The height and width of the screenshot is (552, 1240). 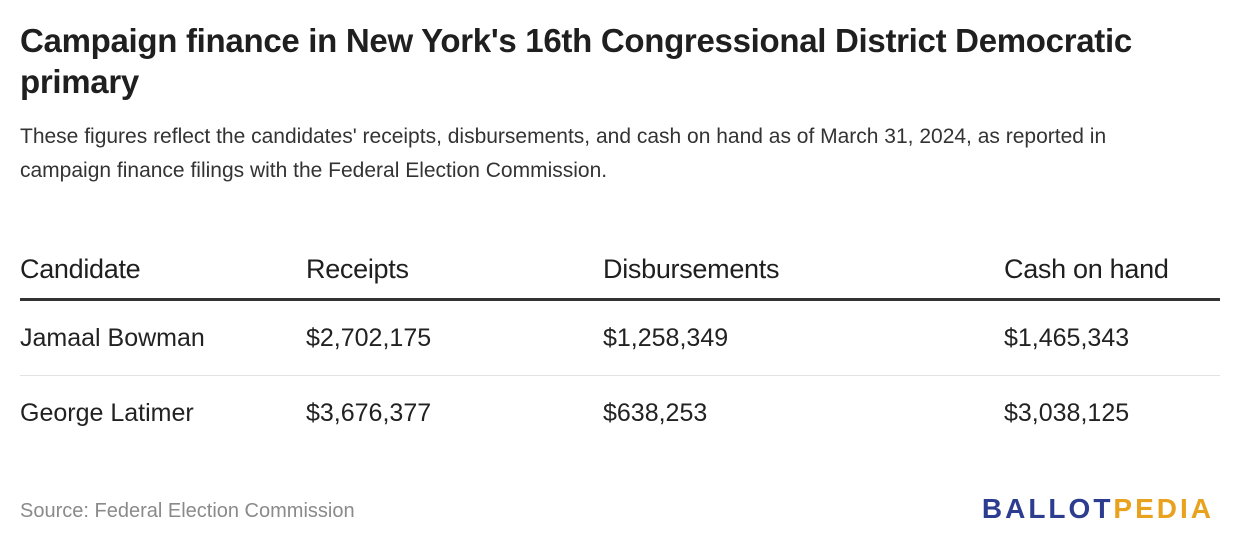 I want to click on ballotpedia-logo: BALLOTPEDIA, so click(x=1098, y=509).